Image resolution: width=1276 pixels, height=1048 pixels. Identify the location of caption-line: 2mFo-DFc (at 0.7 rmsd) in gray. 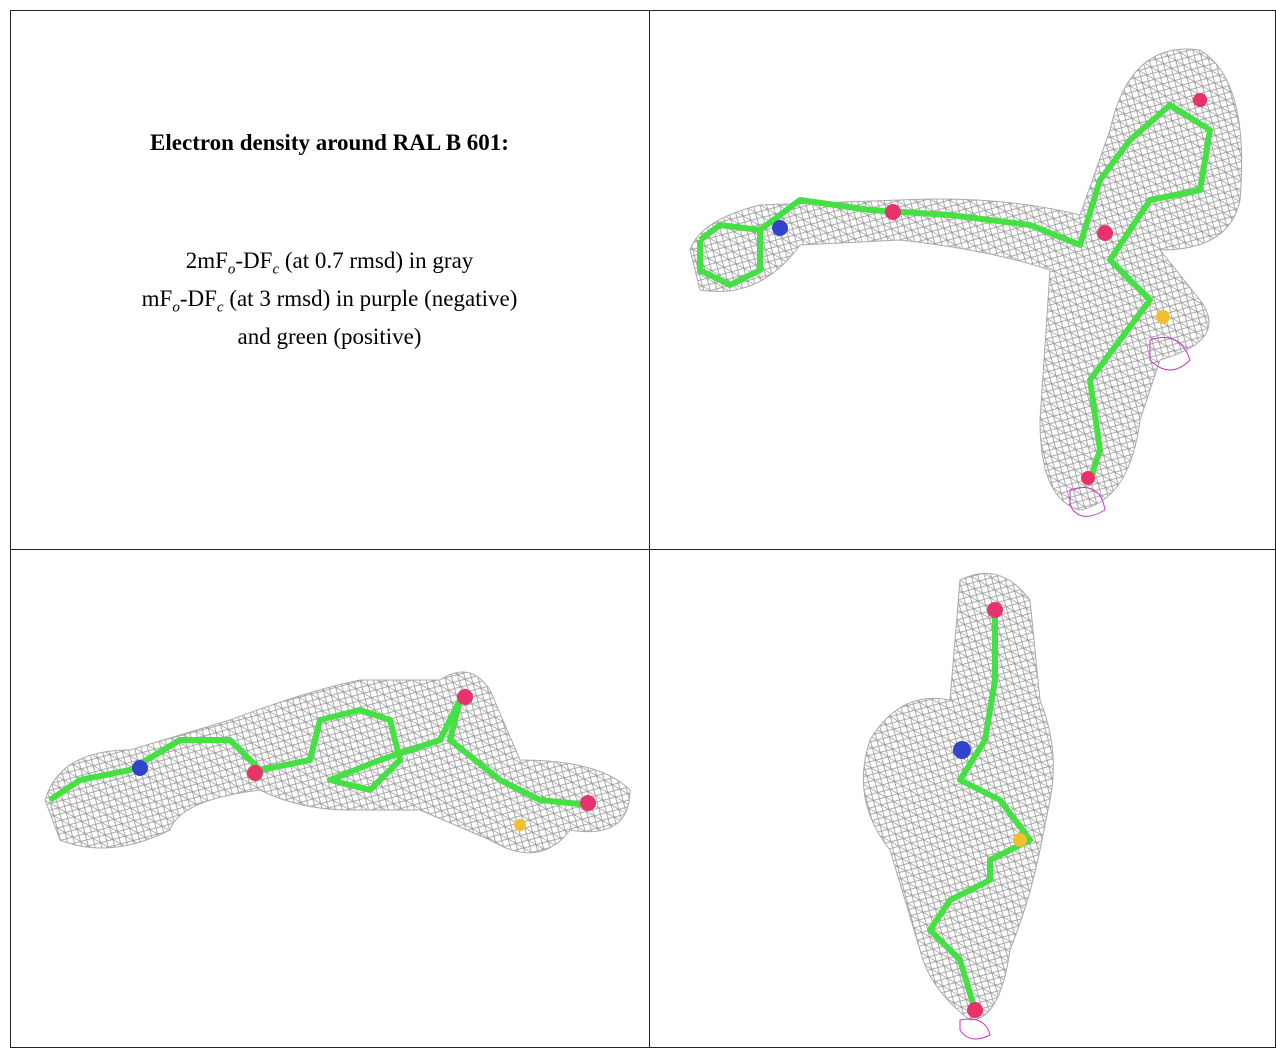
(329, 263).